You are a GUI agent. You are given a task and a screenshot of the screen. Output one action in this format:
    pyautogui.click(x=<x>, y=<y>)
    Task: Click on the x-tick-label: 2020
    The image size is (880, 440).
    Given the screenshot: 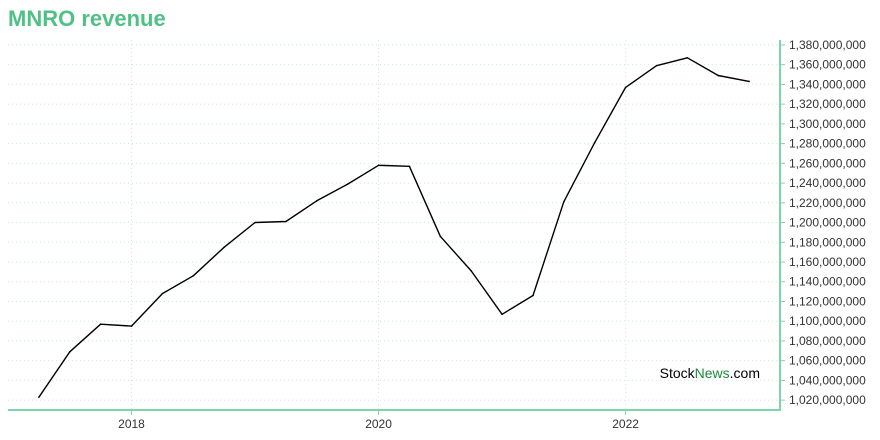 What is the action you would take?
    pyautogui.click(x=378, y=424)
    